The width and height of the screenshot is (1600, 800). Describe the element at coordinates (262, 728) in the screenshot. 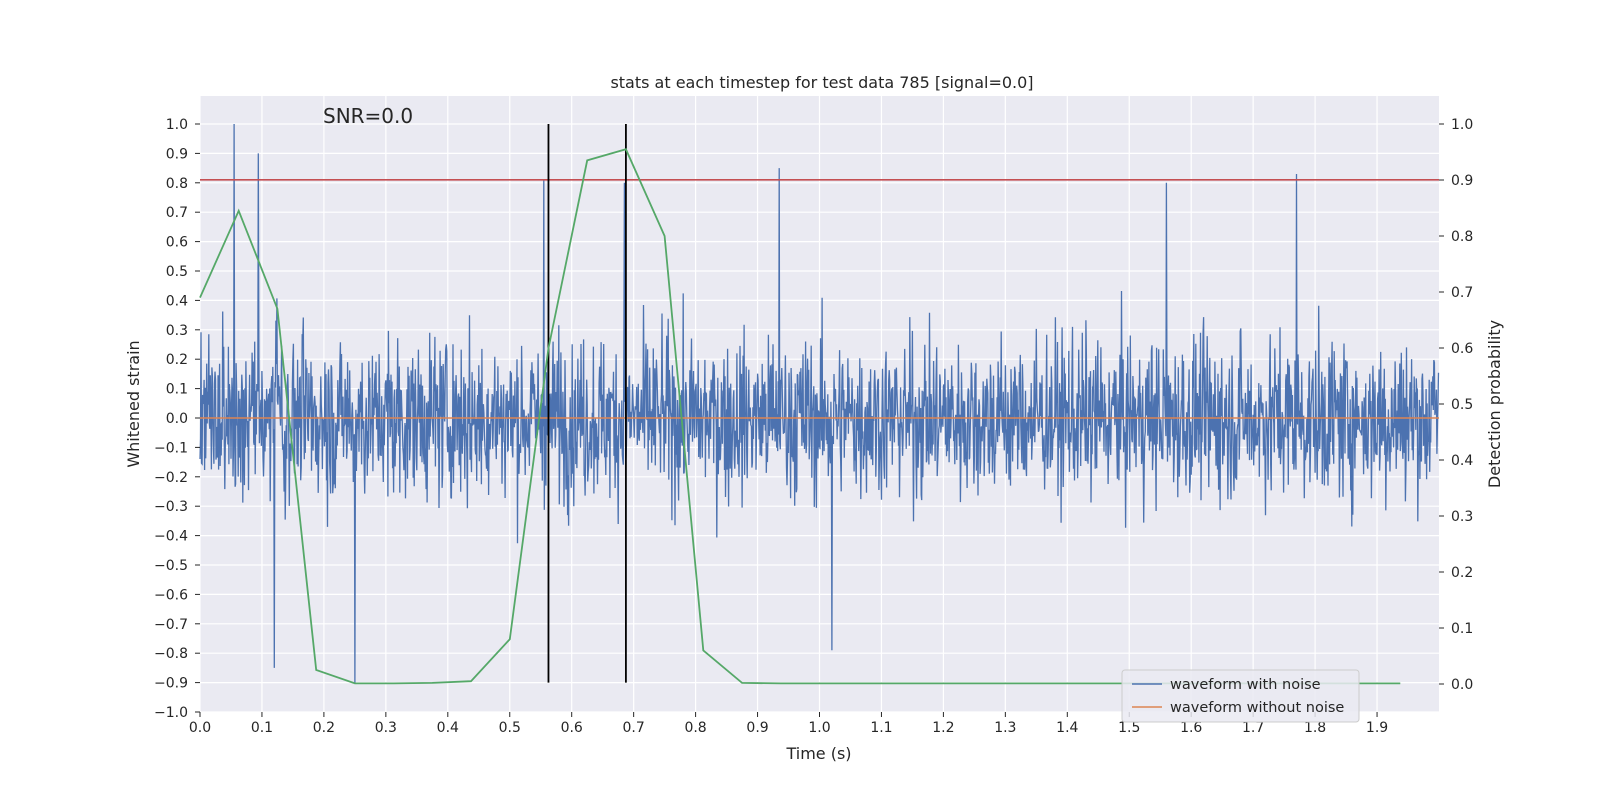

I see `x-tick-label: 0.1` at that location.